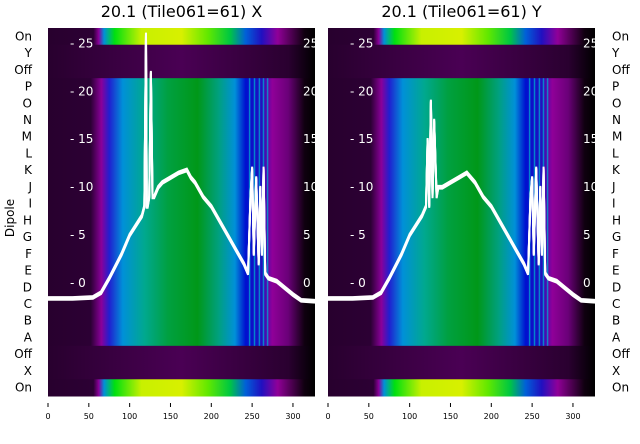 This screenshot has width=640, height=444. What do you see at coordinates (361, 139) in the screenshot?
I see `overlay-y-tick-label: - 15` at bounding box center [361, 139].